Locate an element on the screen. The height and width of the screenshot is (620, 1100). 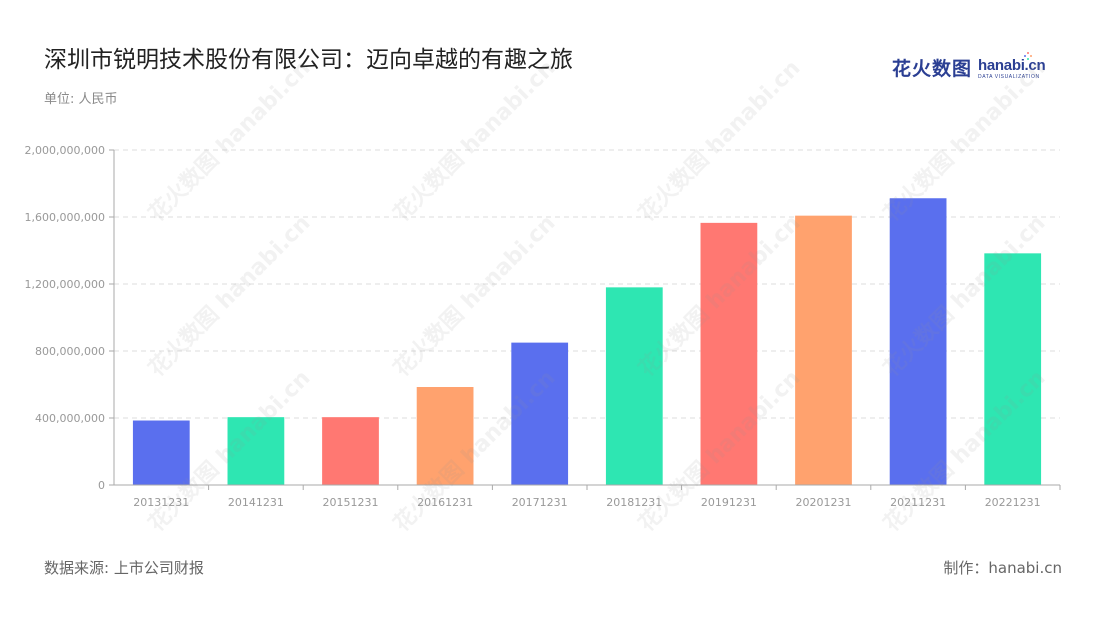
logo-english-block: hanabi.cn DATA VISUALIZATION is located at coordinates (1012, 68).